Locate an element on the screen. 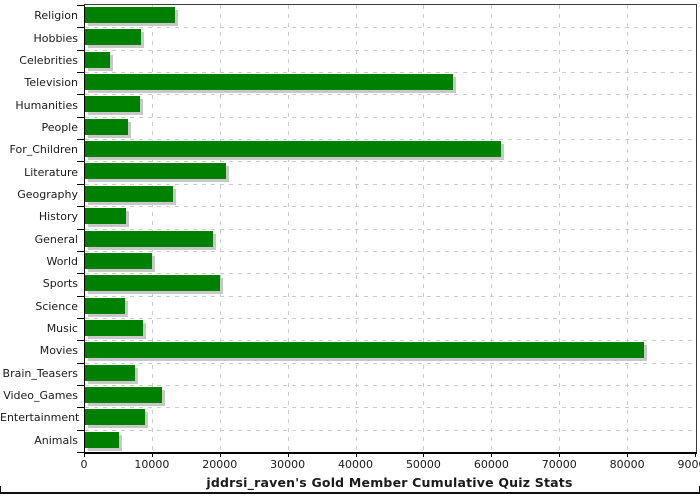 The height and width of the screenshot is (500, 700). y-label-brain_teasers: Brain_Teasers is located at coordinates (40, 373).